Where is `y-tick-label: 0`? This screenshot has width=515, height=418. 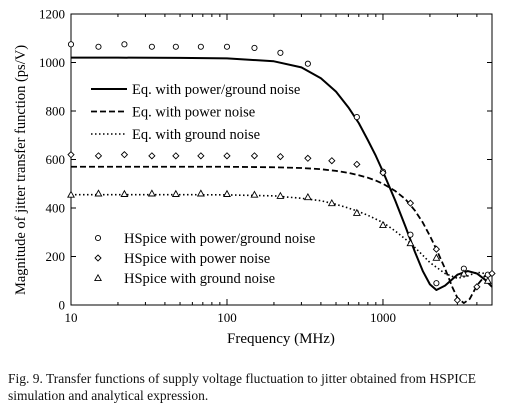 y-tick-label: 0 is located at coordinates (62, 305).